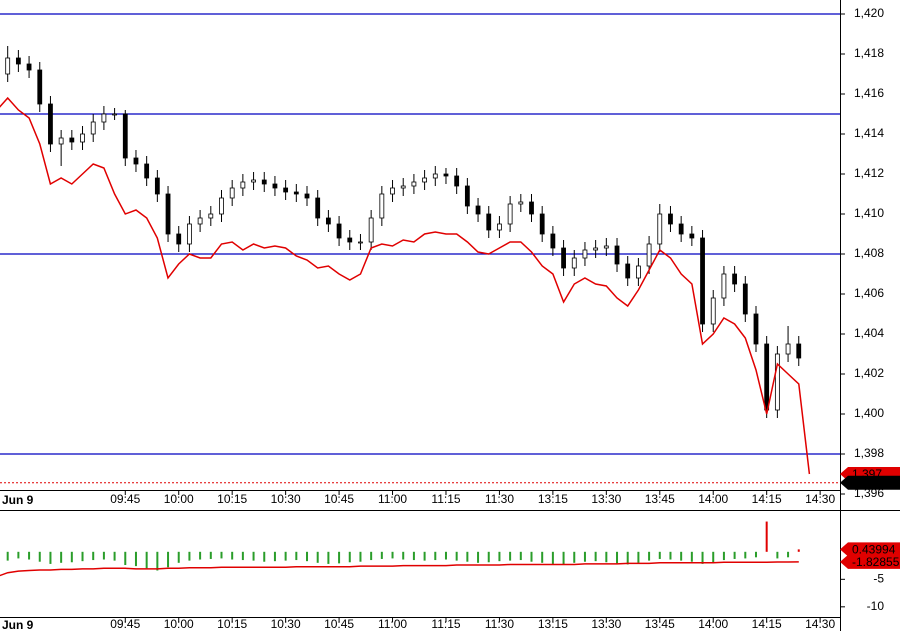 This screenshot has width=900, height=631. Describe the element at coordinates (876, 606) in the screenshot. I see `y-tick-label: -10` at that location.